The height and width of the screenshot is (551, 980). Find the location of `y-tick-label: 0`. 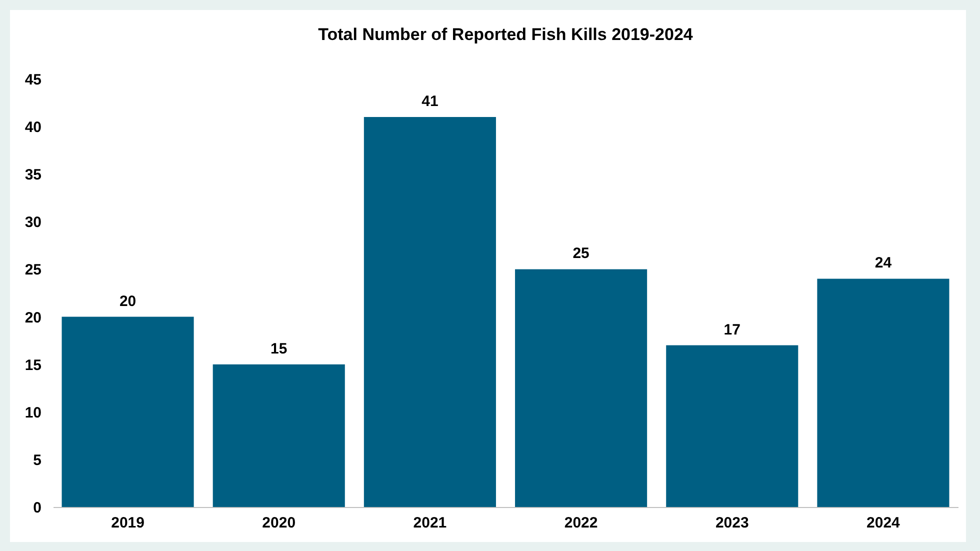

y-tick-label: 0 is located at coordinates (37, 508).